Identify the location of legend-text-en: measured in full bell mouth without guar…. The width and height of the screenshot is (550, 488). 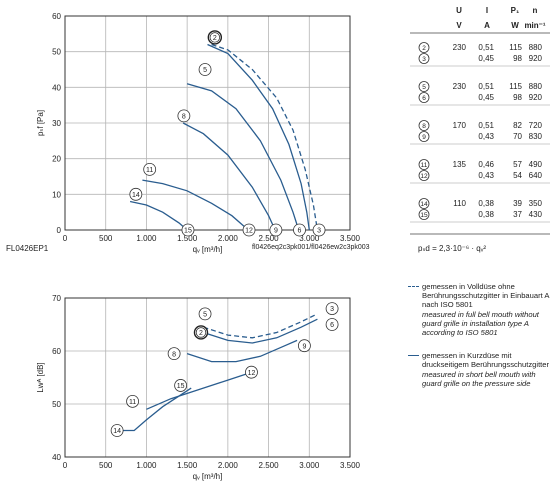
(480, 323).